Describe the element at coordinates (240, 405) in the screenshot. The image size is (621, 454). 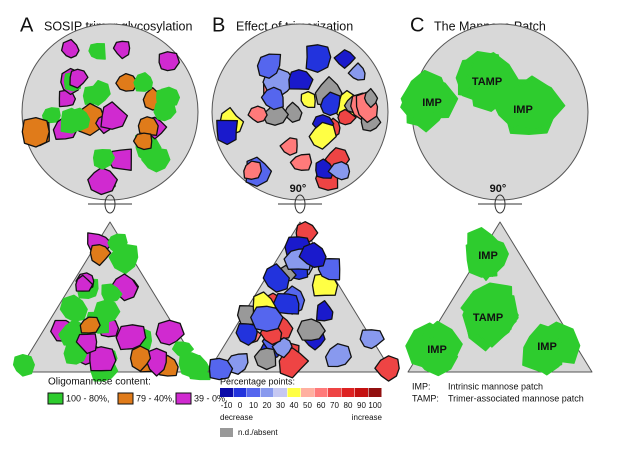
I see `scale-label: 0` at that location.